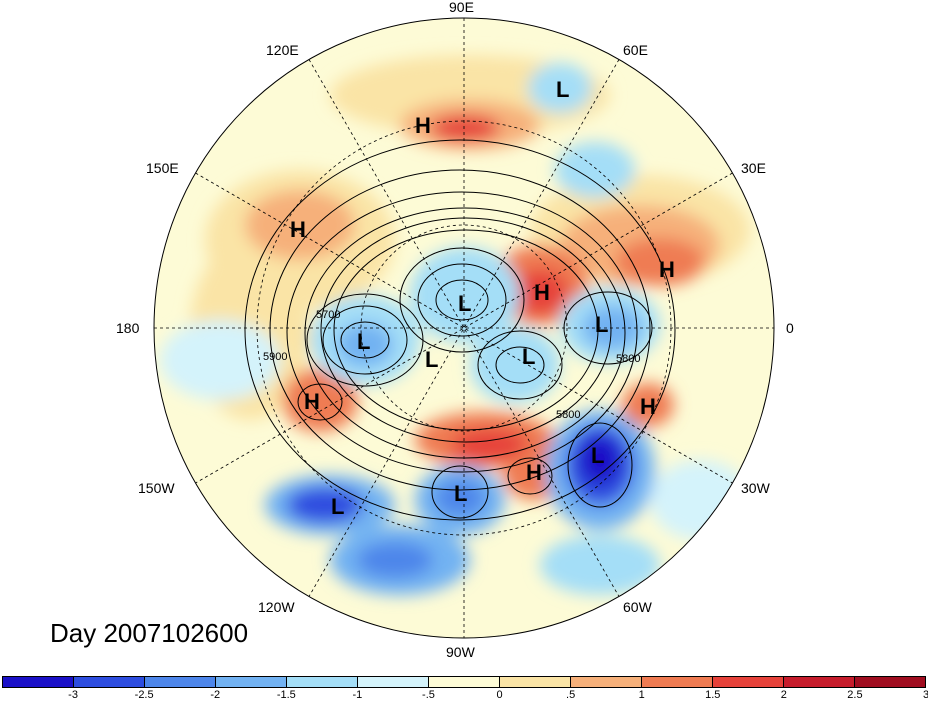  Describe the element at coordinates (215, 695) in the screenshot. I see `colorbar-tick-label: -2` at that location.